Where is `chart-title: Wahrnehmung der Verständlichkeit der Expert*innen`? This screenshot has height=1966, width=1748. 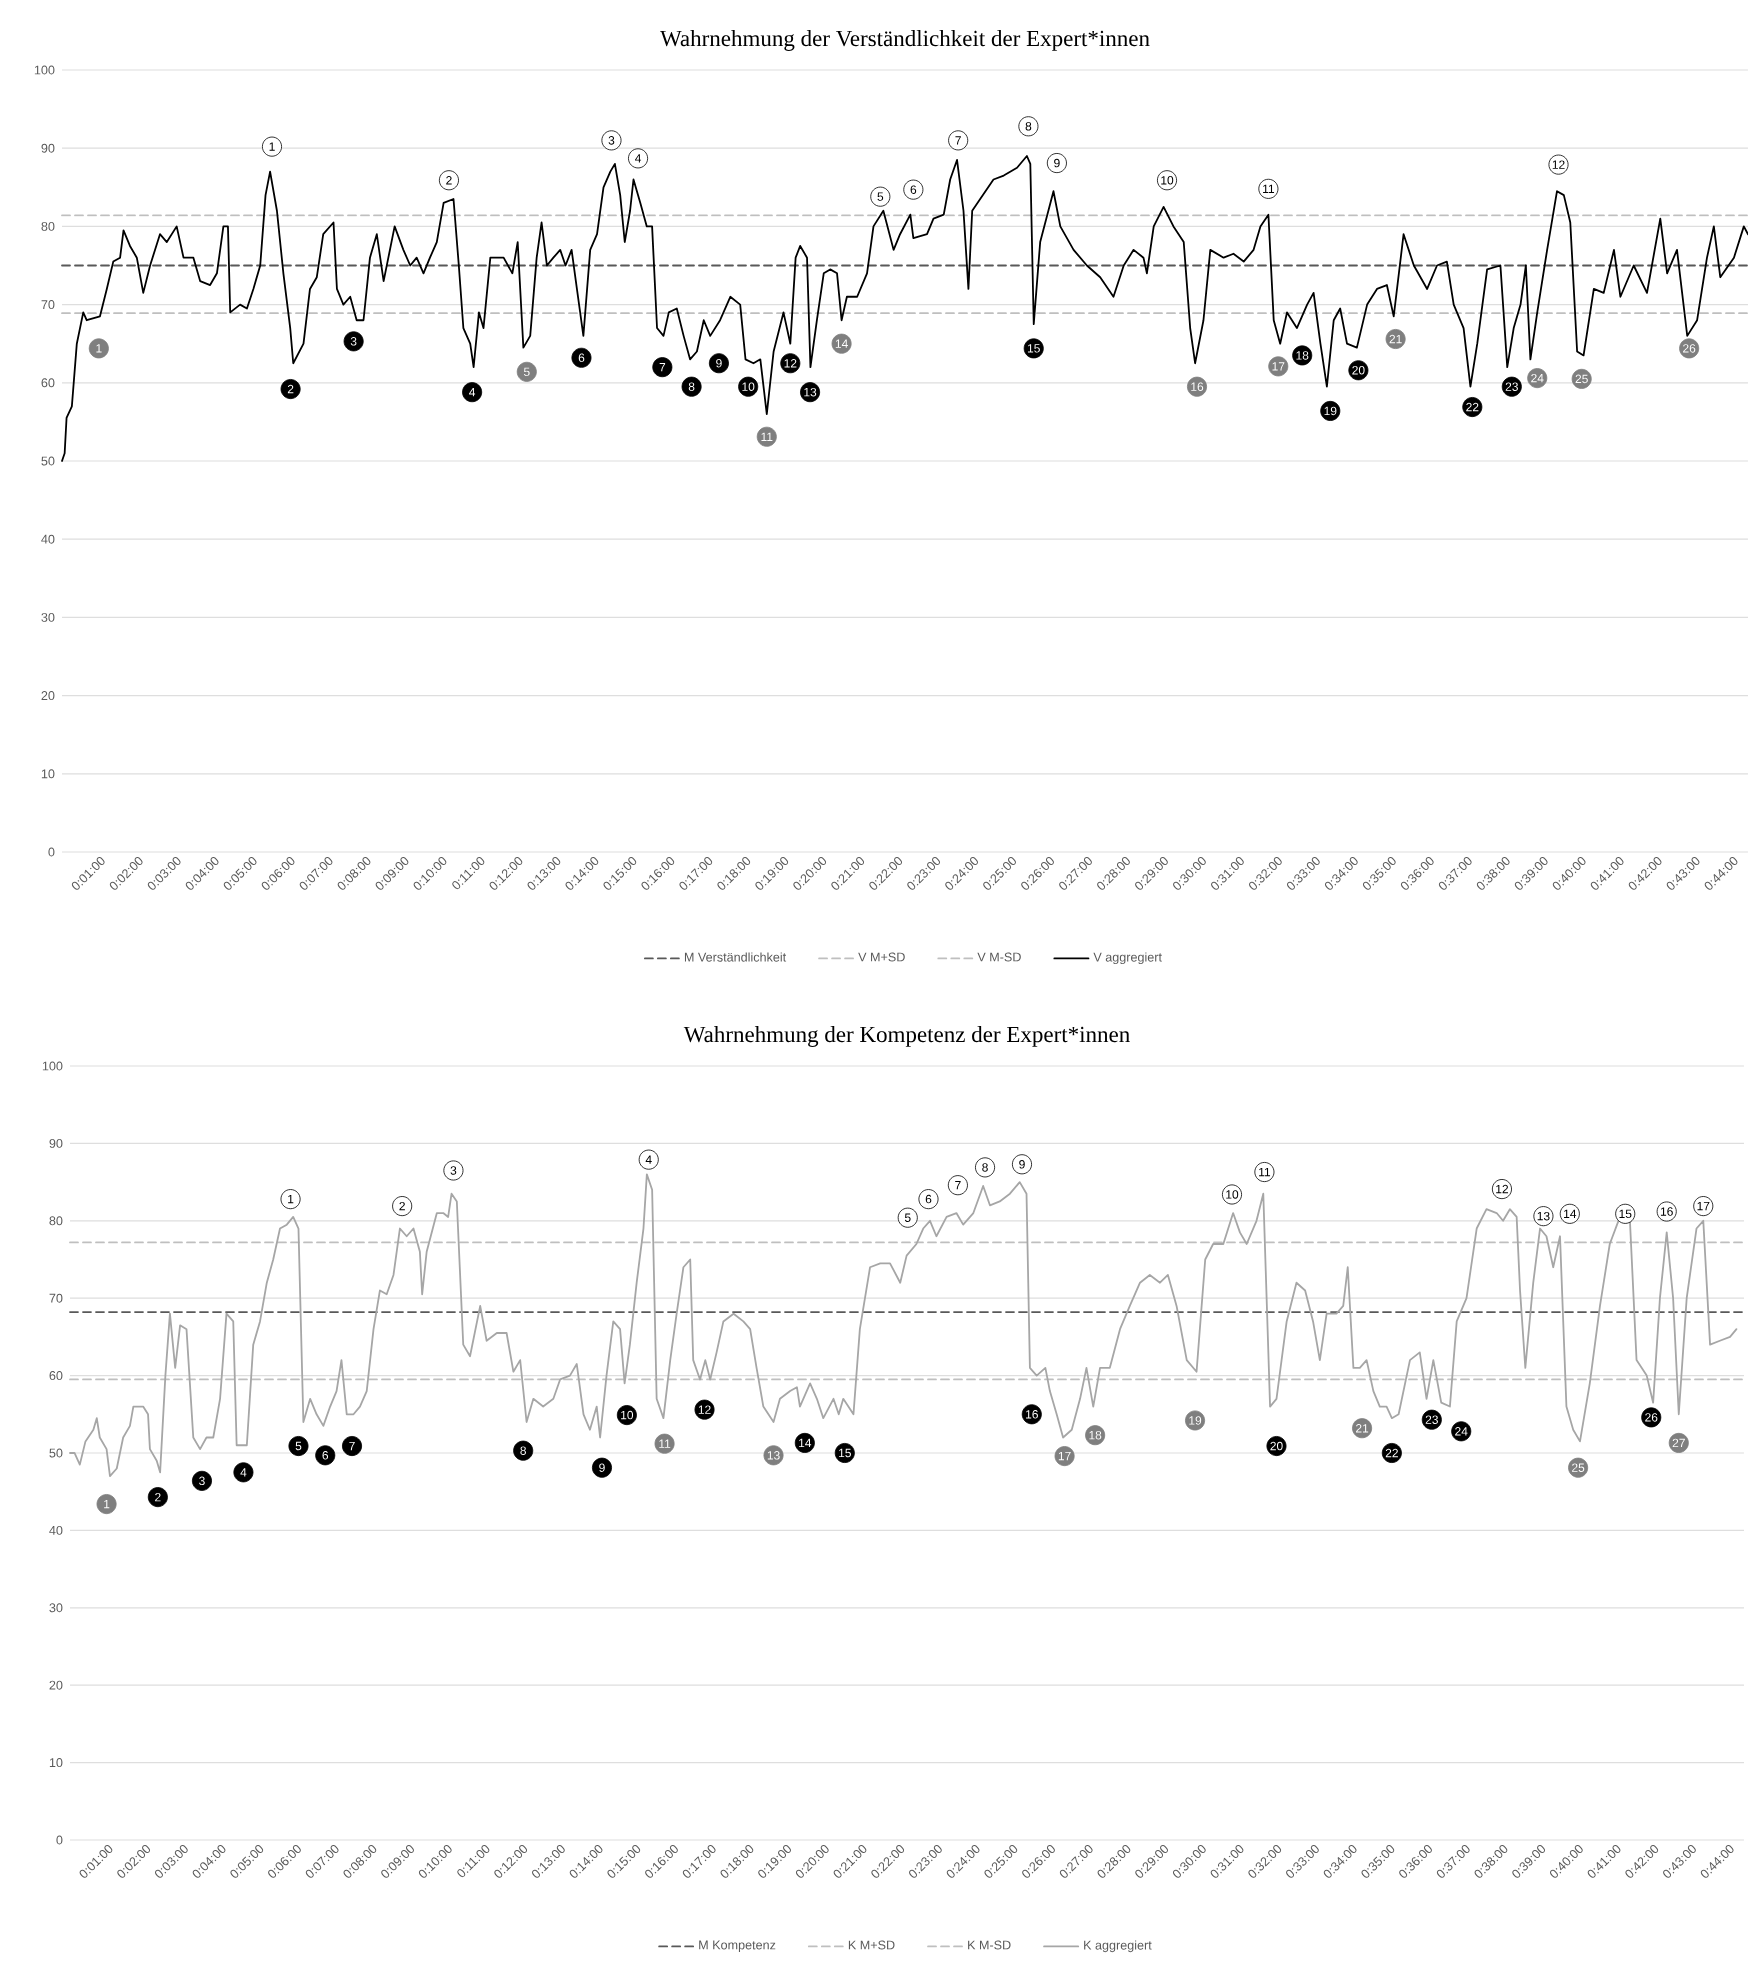 chart-title: Wahrnehmung der Verständlichkeit der Expert*innen is located at coordinates (905, 40).